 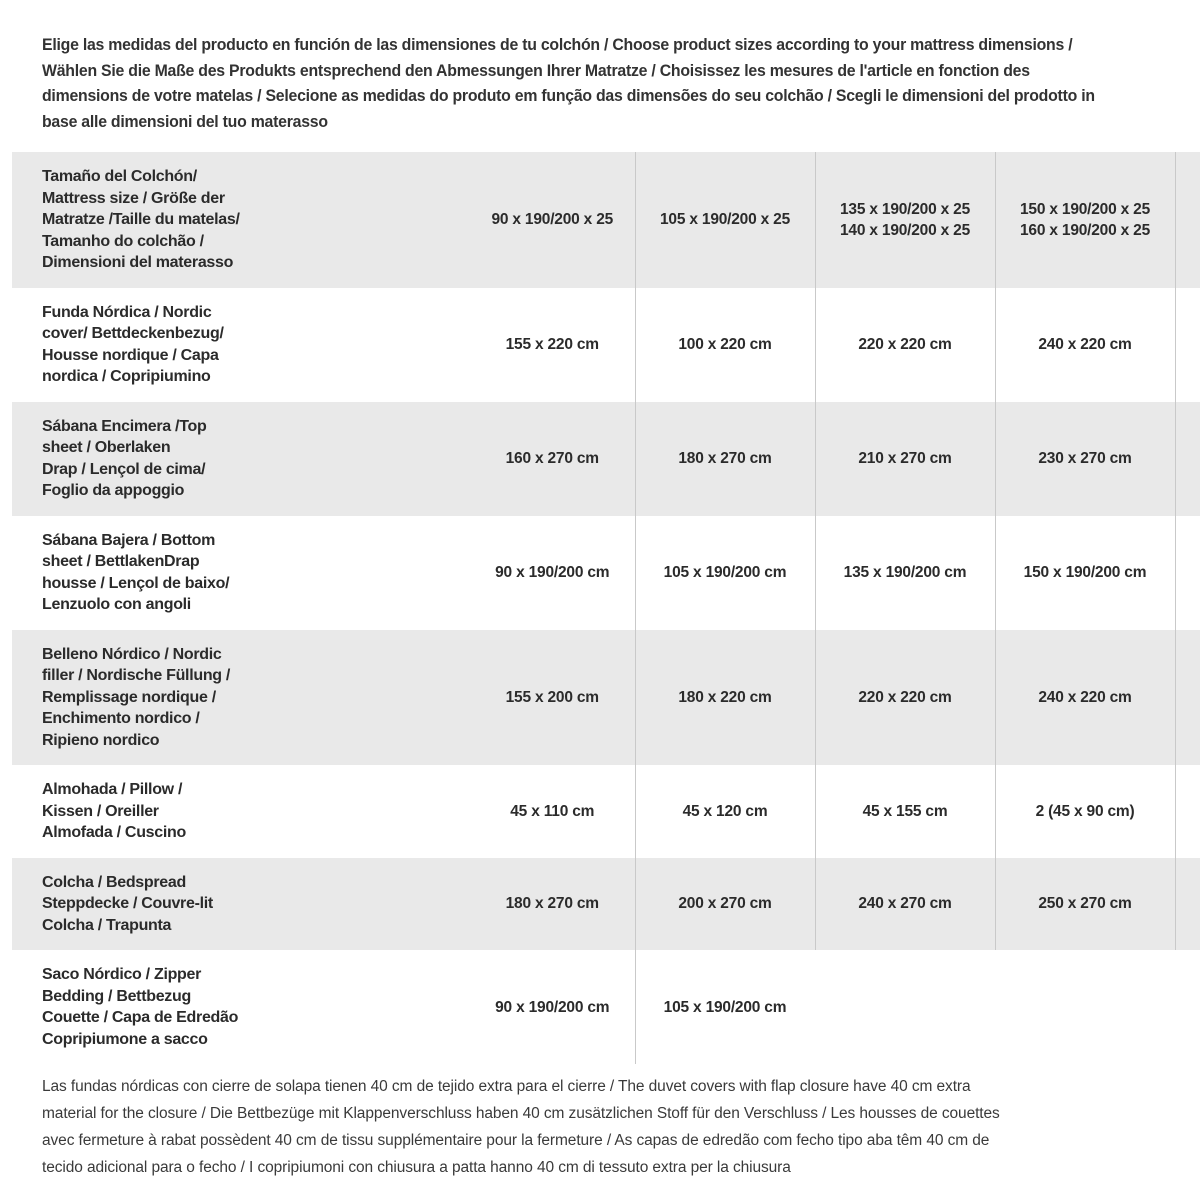 What do you see at coordinates (129, 697) in the screenshot?
I see `label-line: Remplissage nordique /` at bounding box center [129, 697].